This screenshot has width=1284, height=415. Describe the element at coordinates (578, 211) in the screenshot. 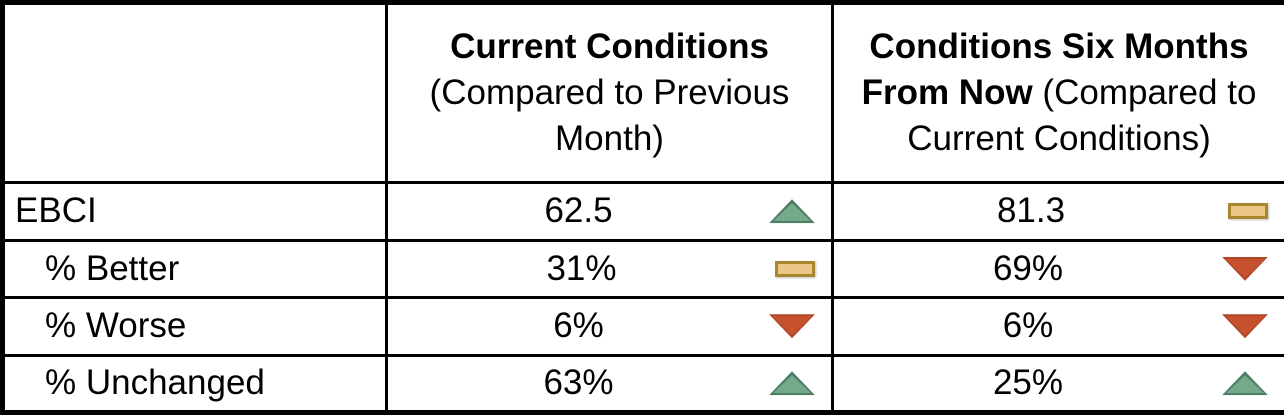

I see `cell-value: 62.5` at that location.